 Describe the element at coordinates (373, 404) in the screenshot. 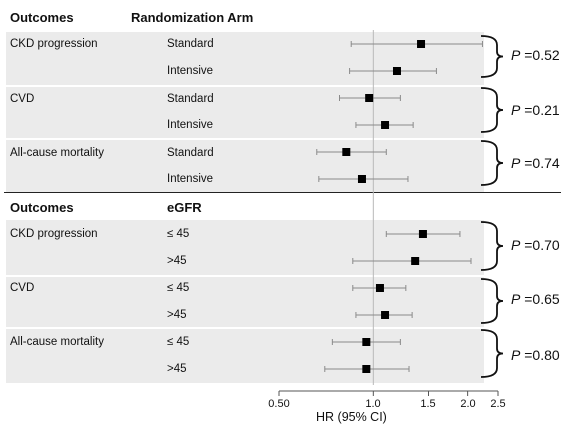

I see `x-tick-label: 1.0` at that location.